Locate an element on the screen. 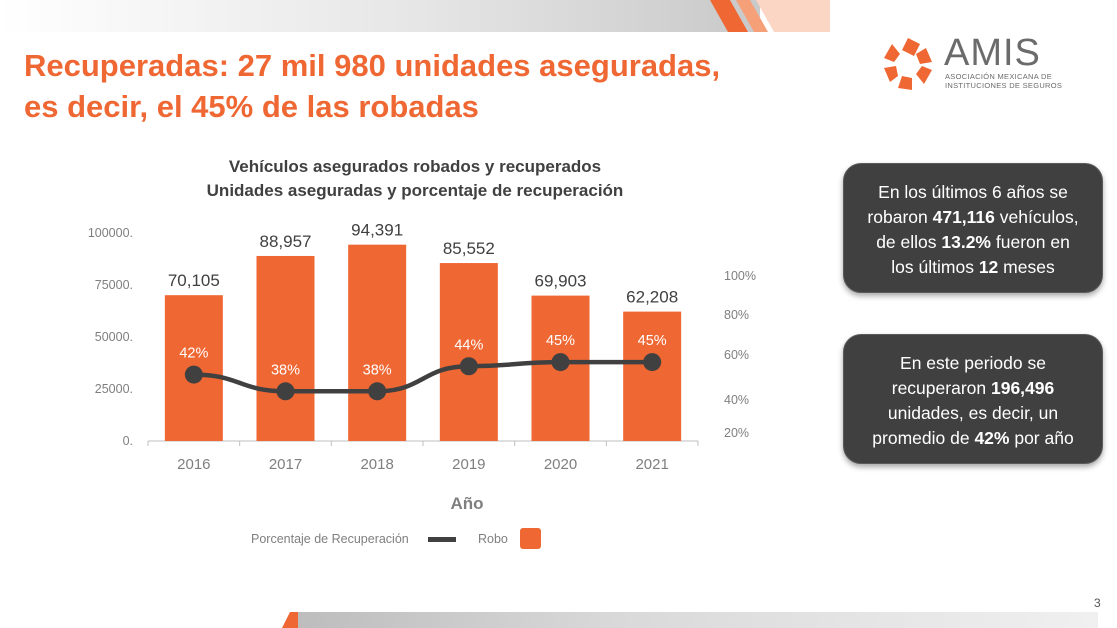 The image size is (1117, 628). line-point-2017 is located at coordinates (285, 391).